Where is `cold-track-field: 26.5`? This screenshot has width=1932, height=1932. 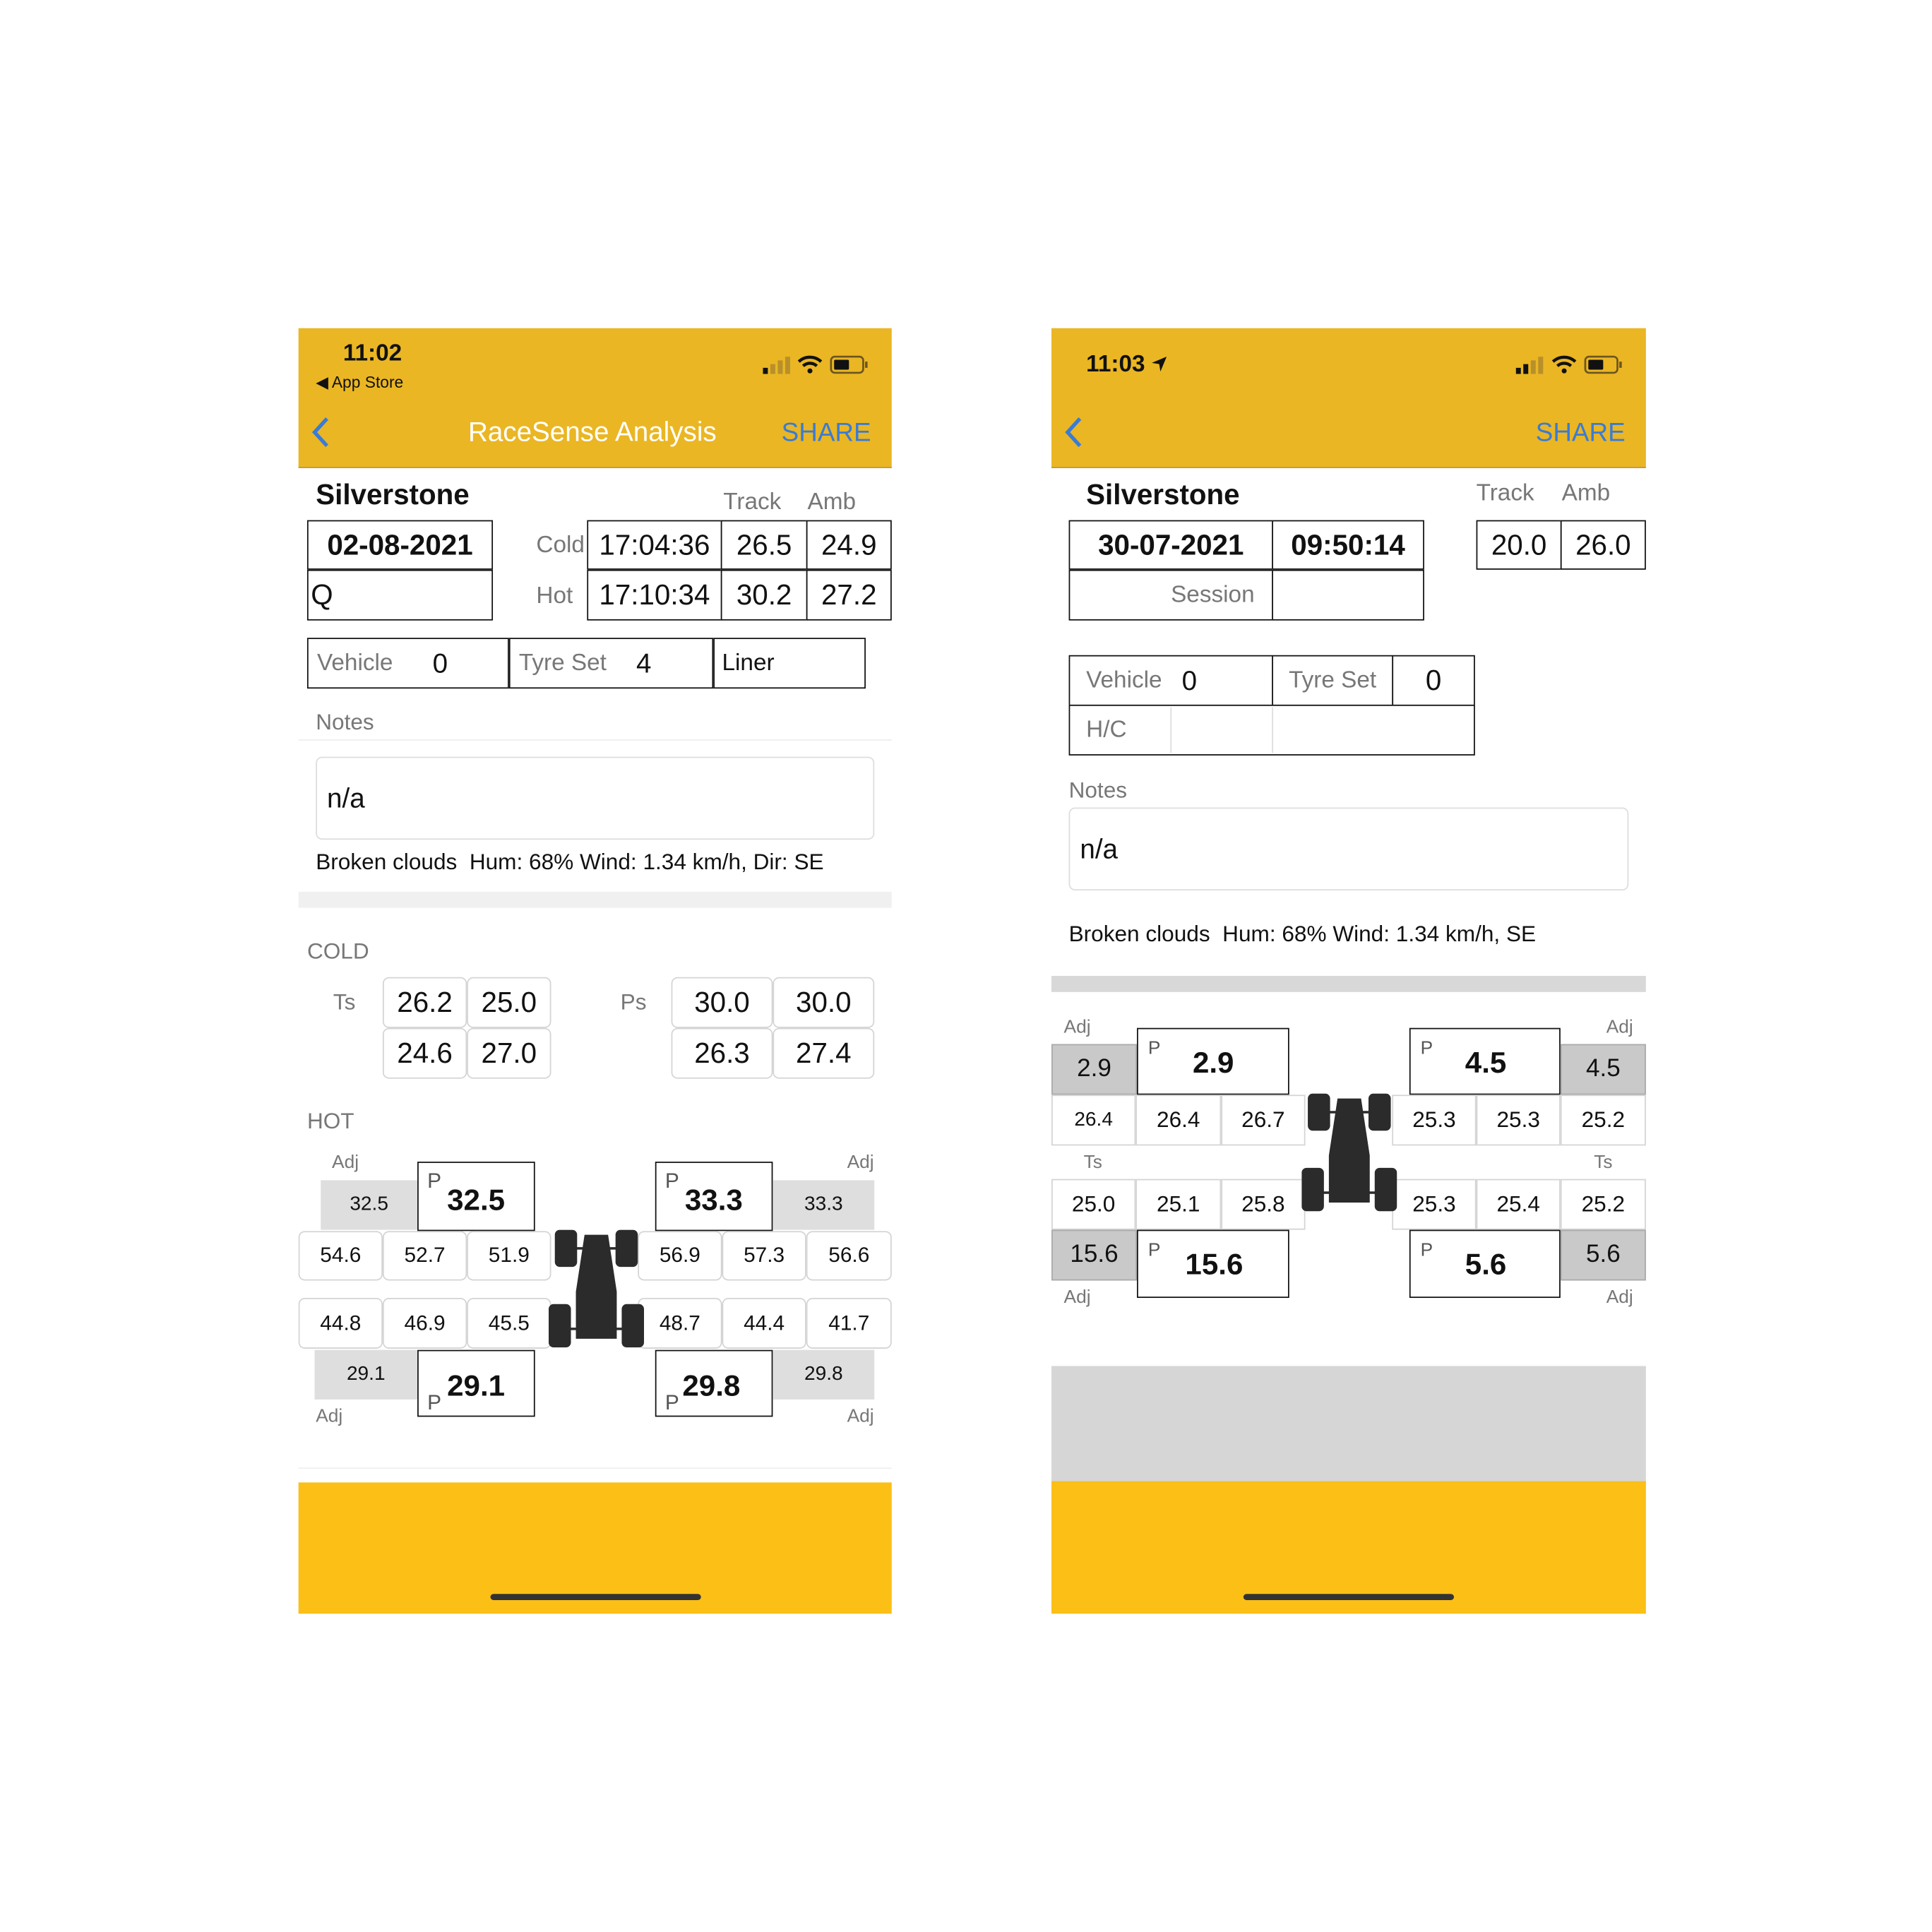
cold-track-field: 26.5 is located at coordinates (764, 545).